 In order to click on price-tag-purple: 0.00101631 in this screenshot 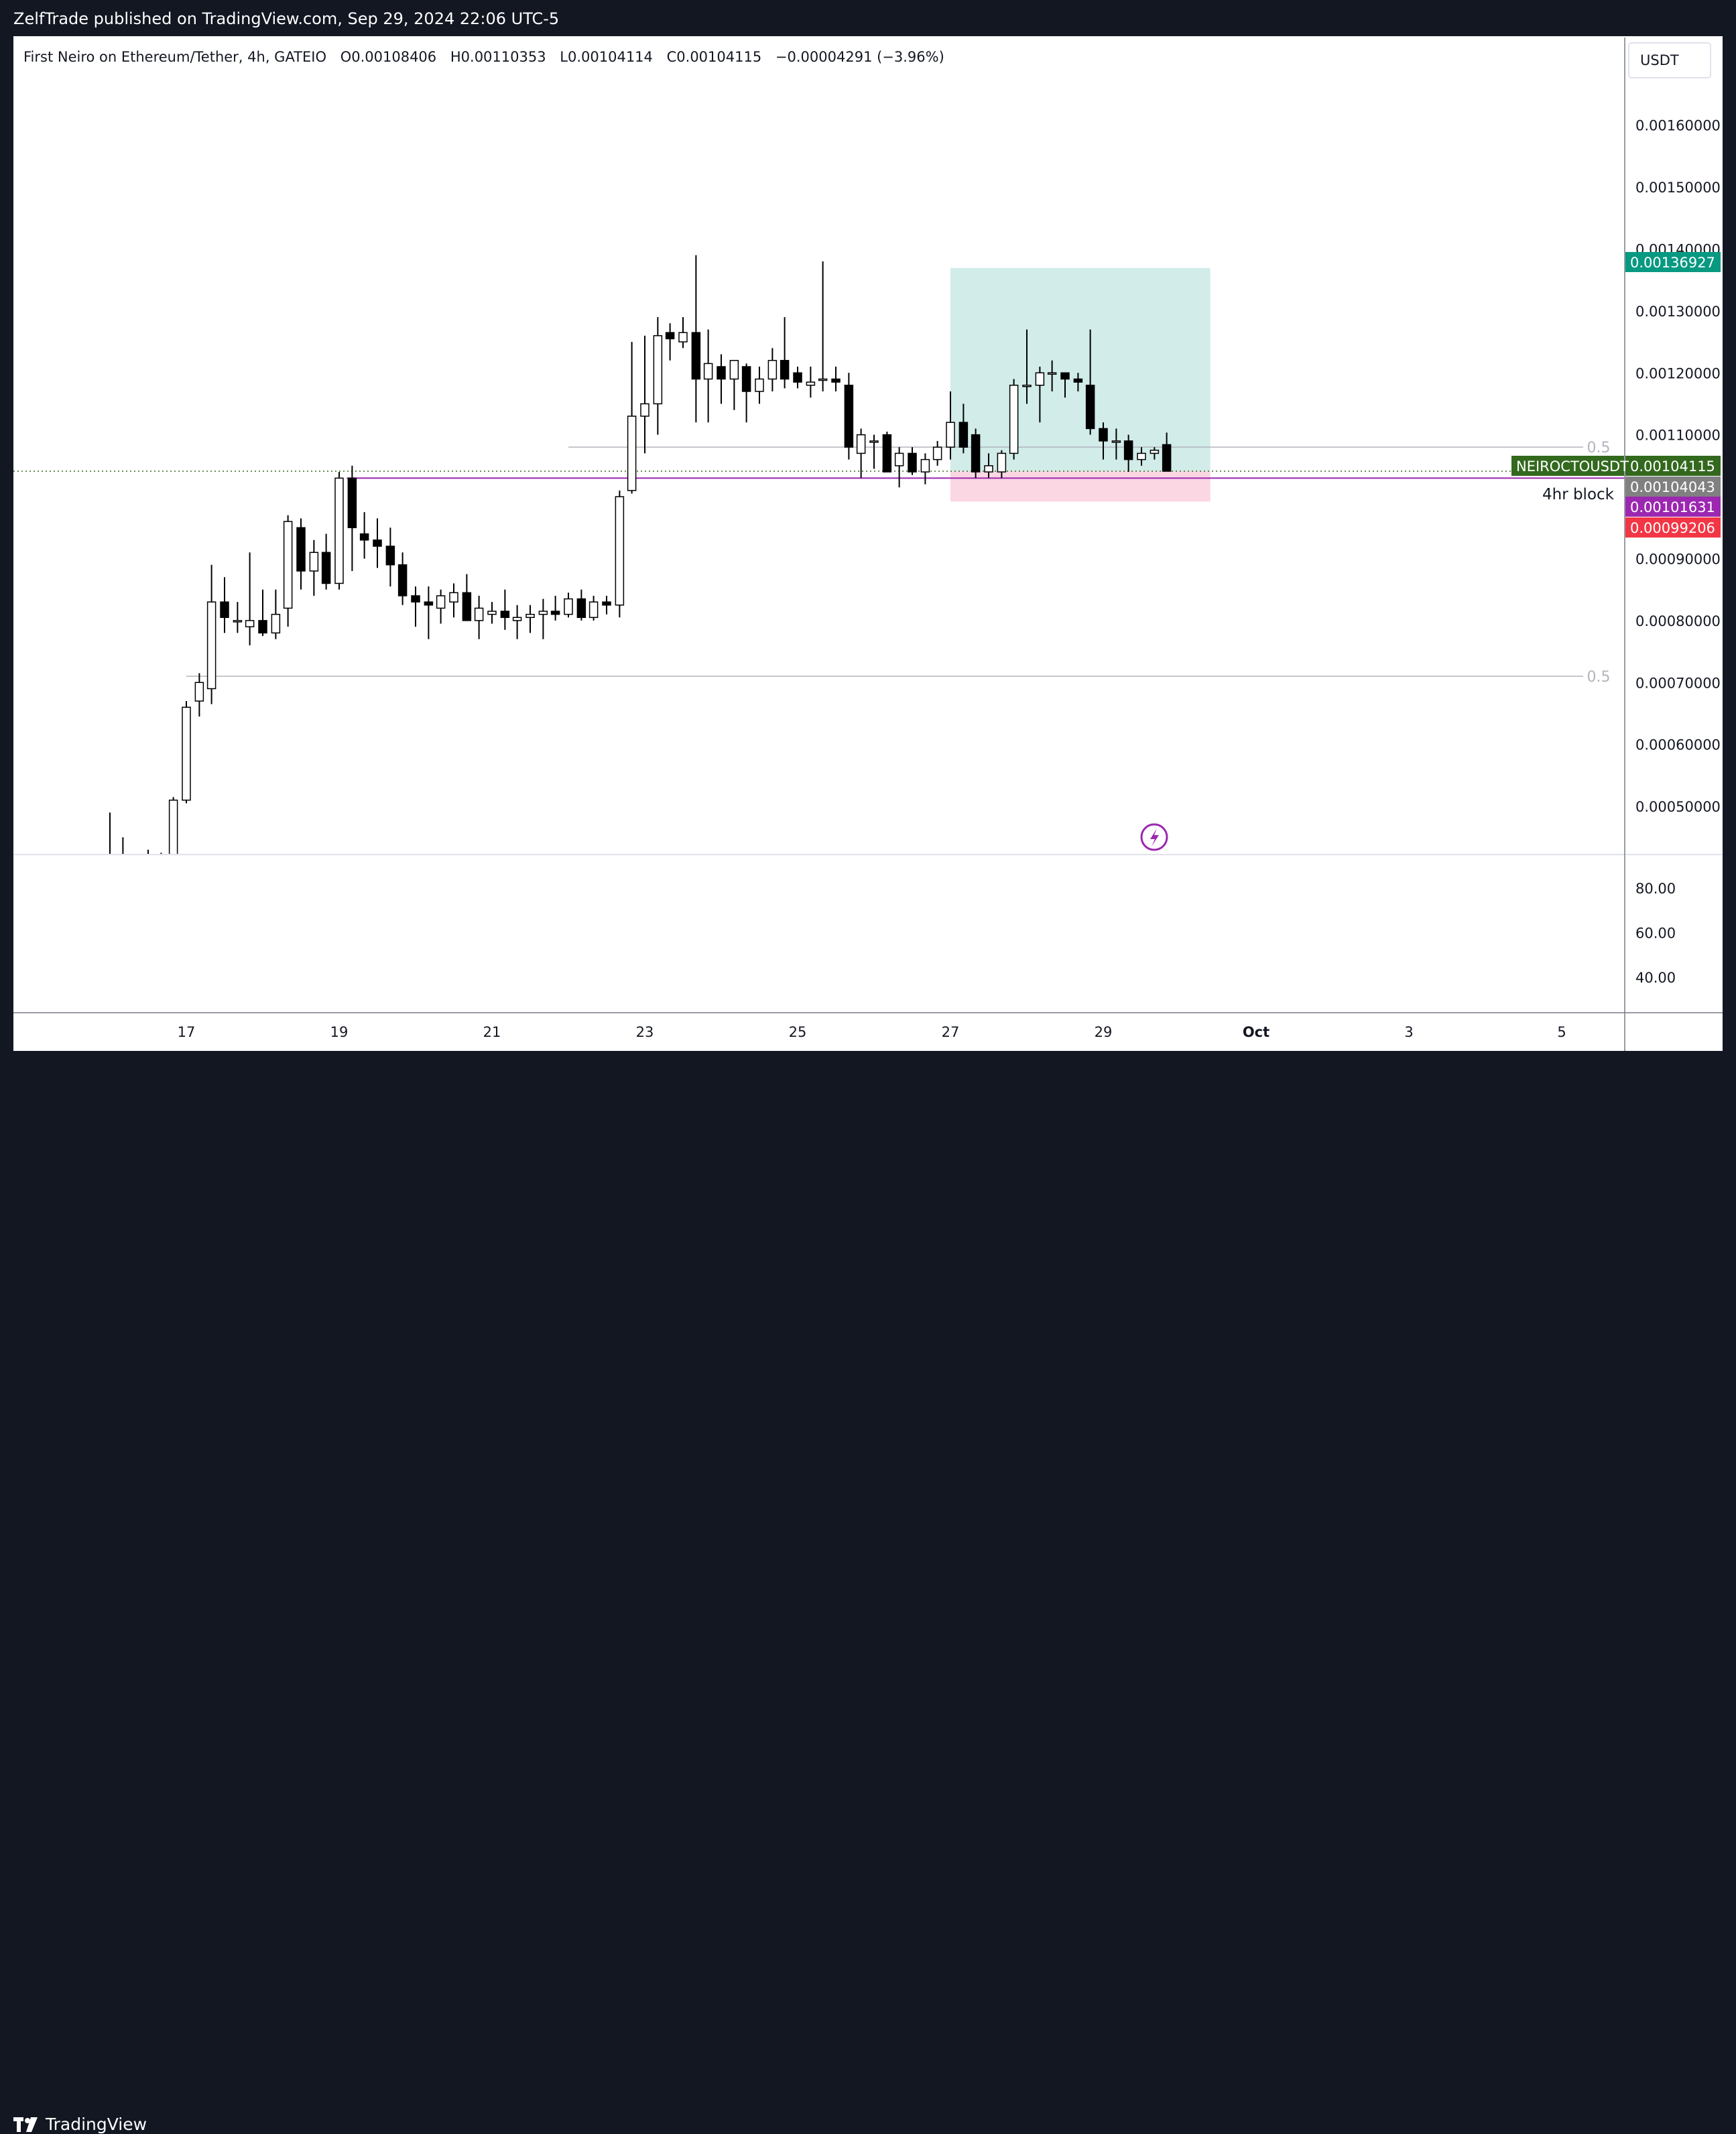, I will do `click(1673, 507)`.